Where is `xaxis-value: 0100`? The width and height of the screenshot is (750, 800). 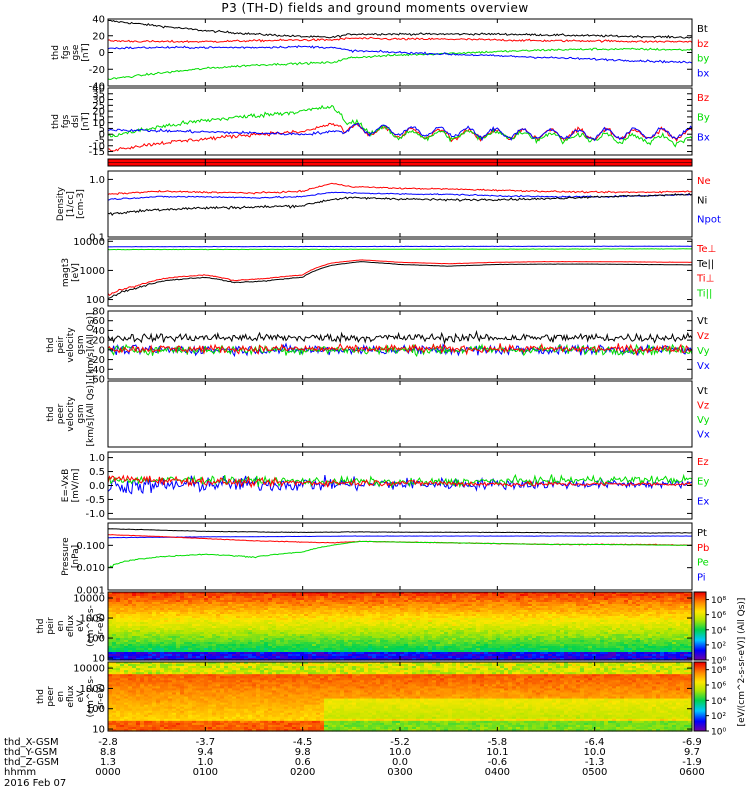 xaxis-value: 0100 is located at coordinates (205, 772).